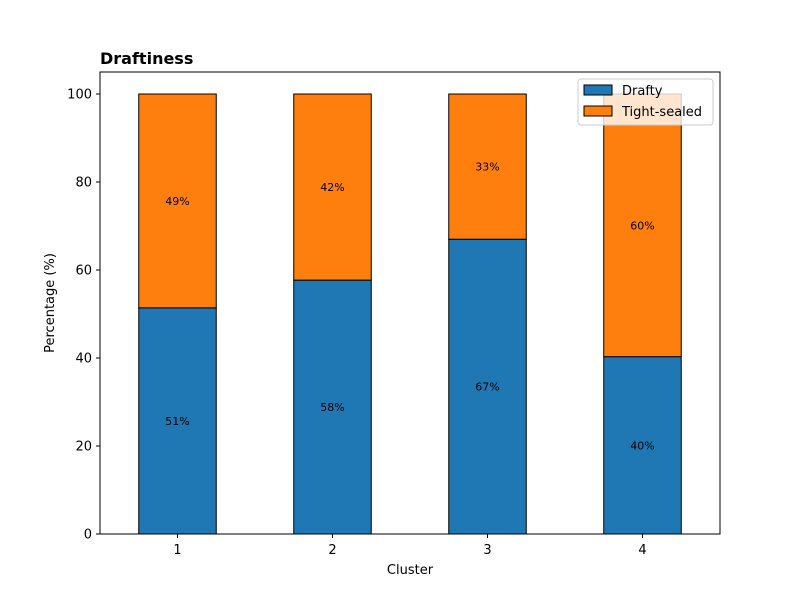 The image size is (800, 600). I want to click on bar-value-label: 42%, so click(332, 187).